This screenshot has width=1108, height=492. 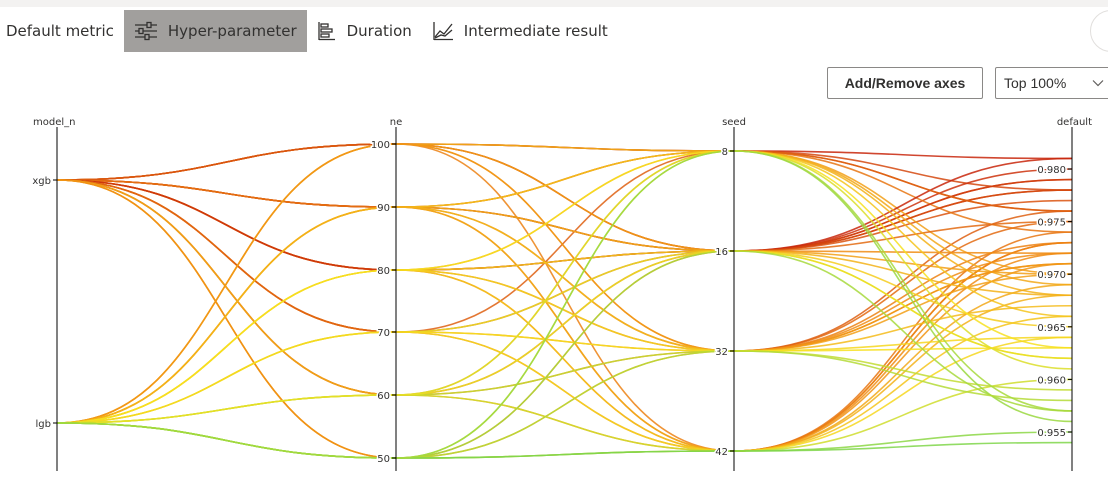 What do you see at coordinates (383, 271) in the screenshot?
I see `tick-label: 80` at bounding box center [383, 271].